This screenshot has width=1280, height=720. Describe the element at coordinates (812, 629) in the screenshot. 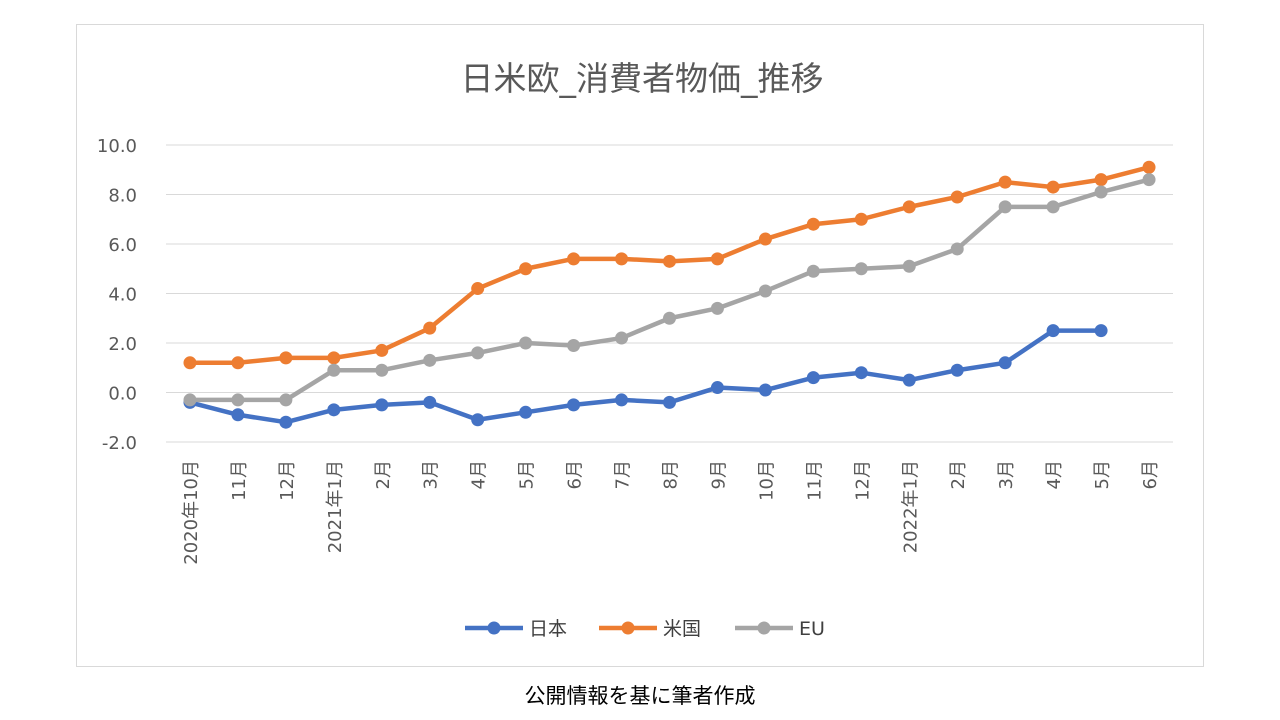

I see `legend-label: EU` at that location.